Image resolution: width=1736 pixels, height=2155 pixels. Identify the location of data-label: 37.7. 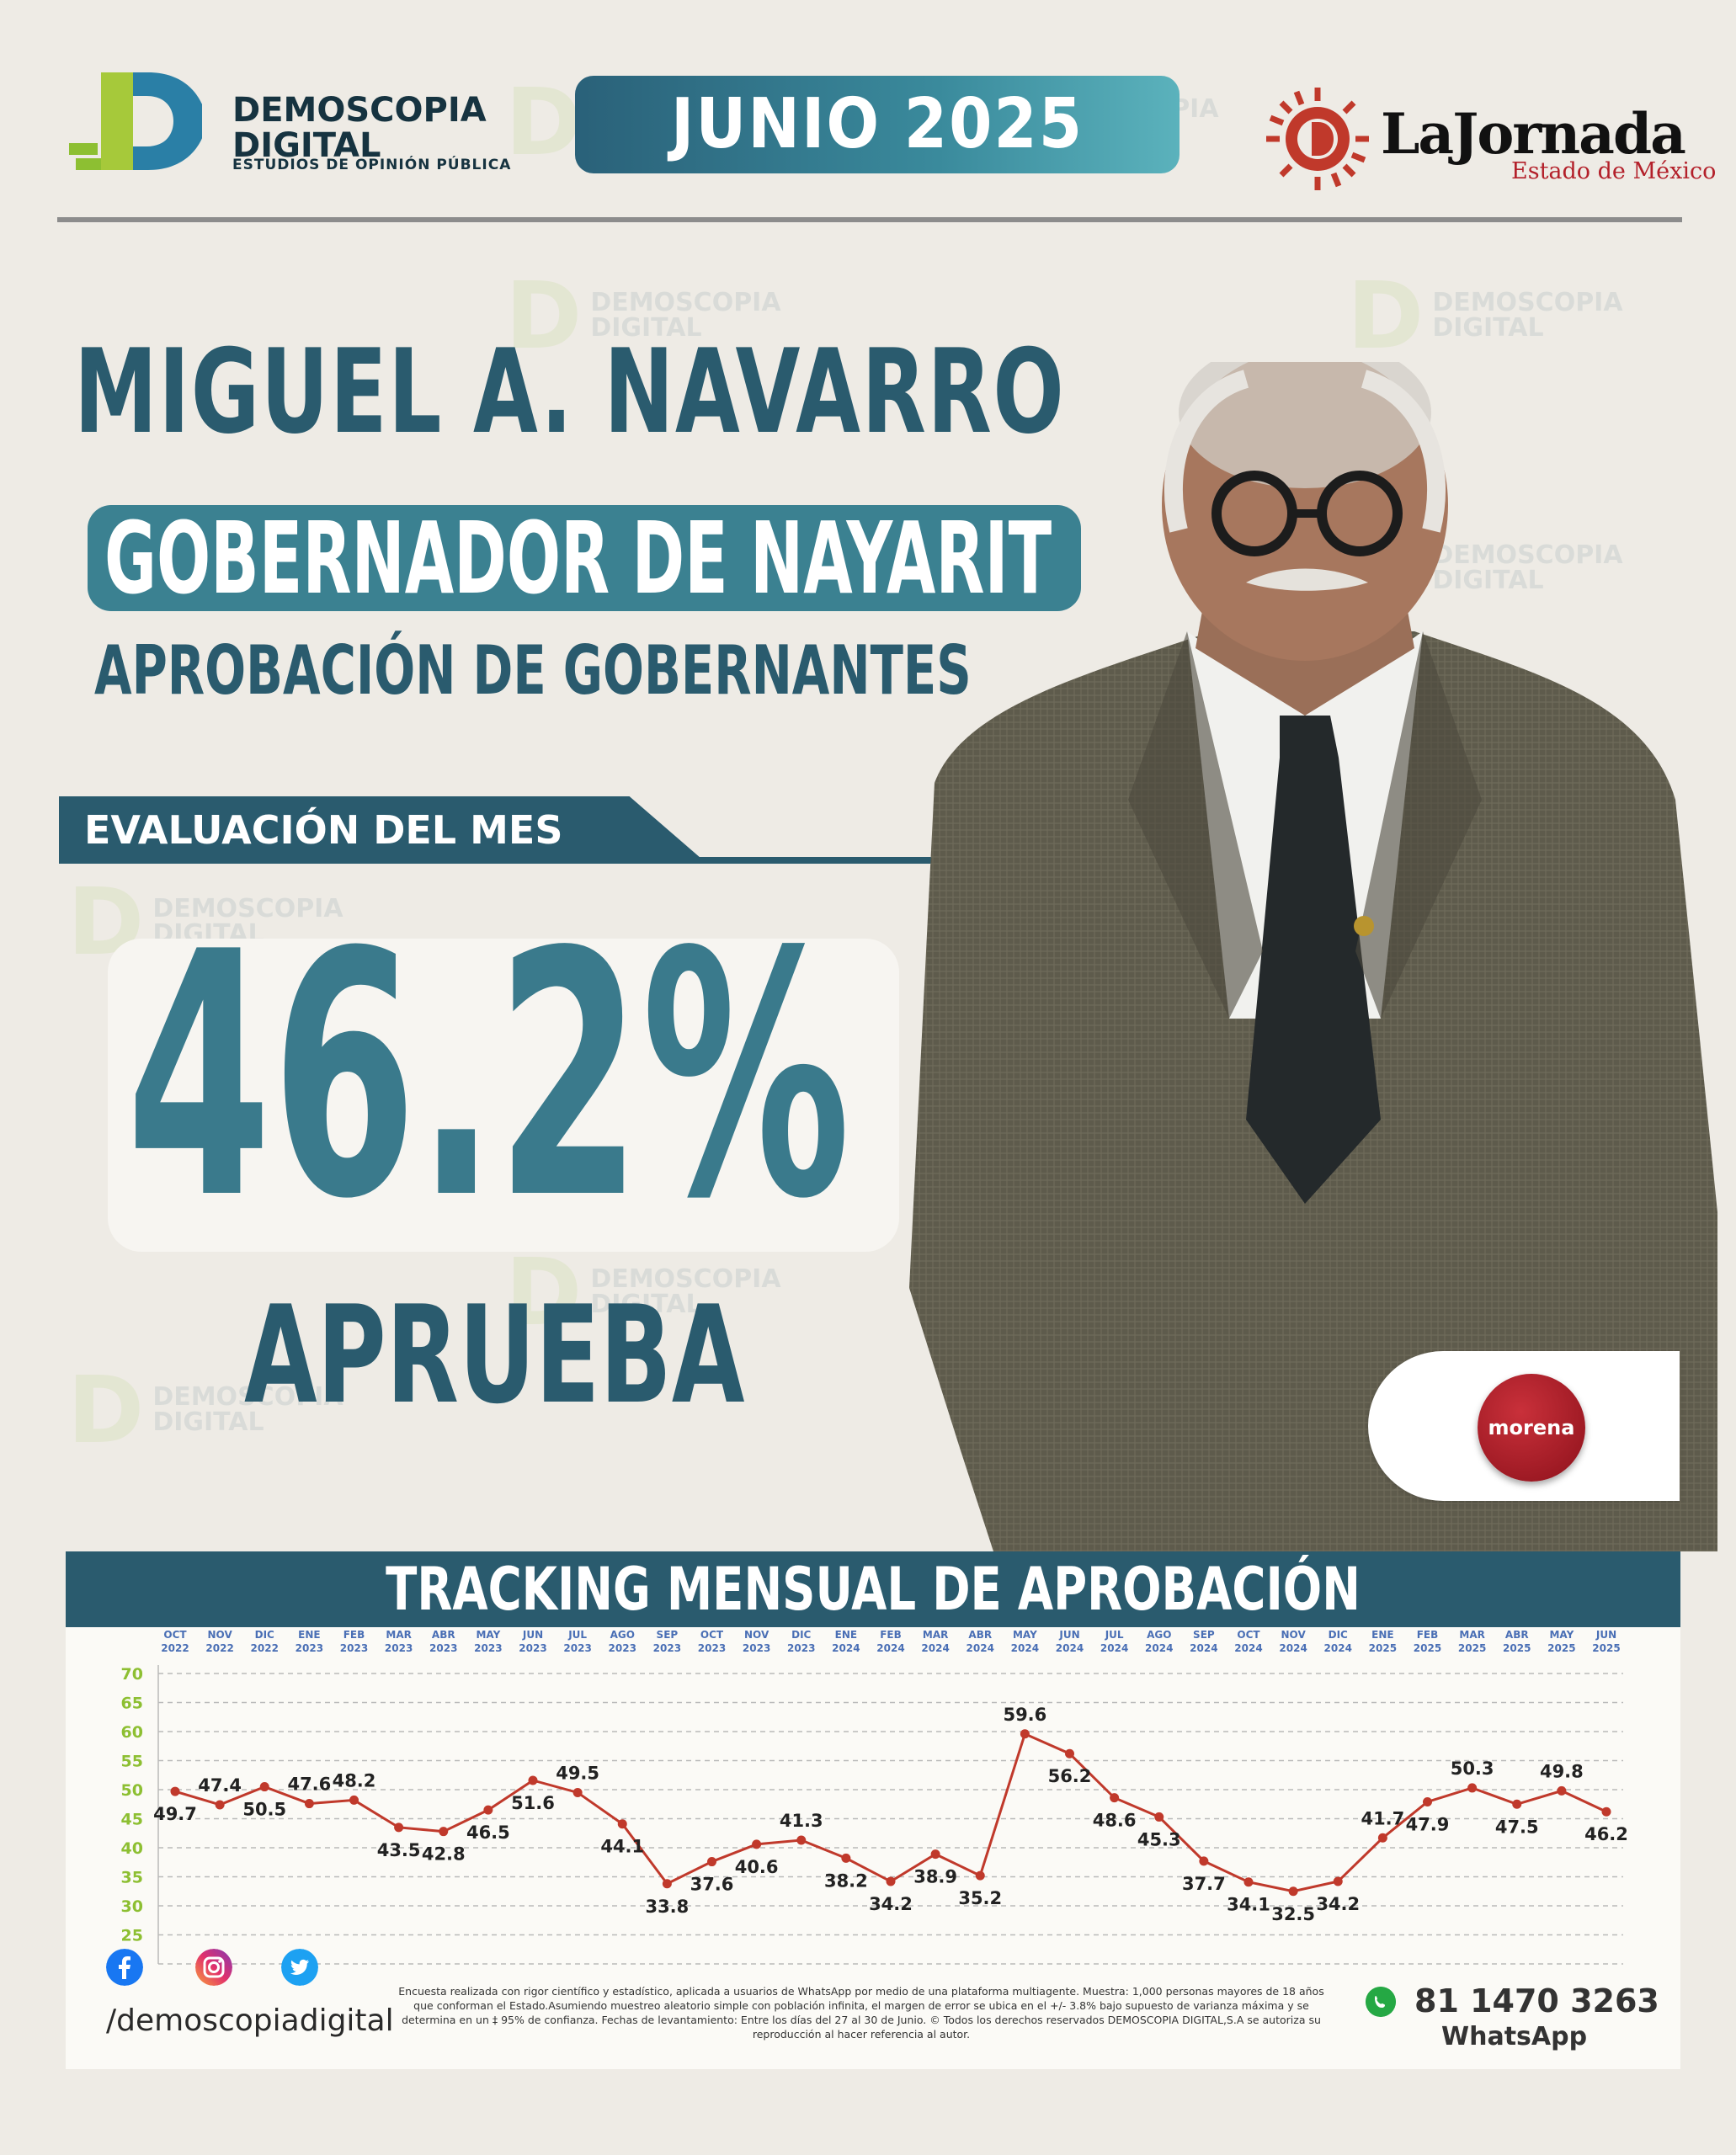
(1204, 1884).